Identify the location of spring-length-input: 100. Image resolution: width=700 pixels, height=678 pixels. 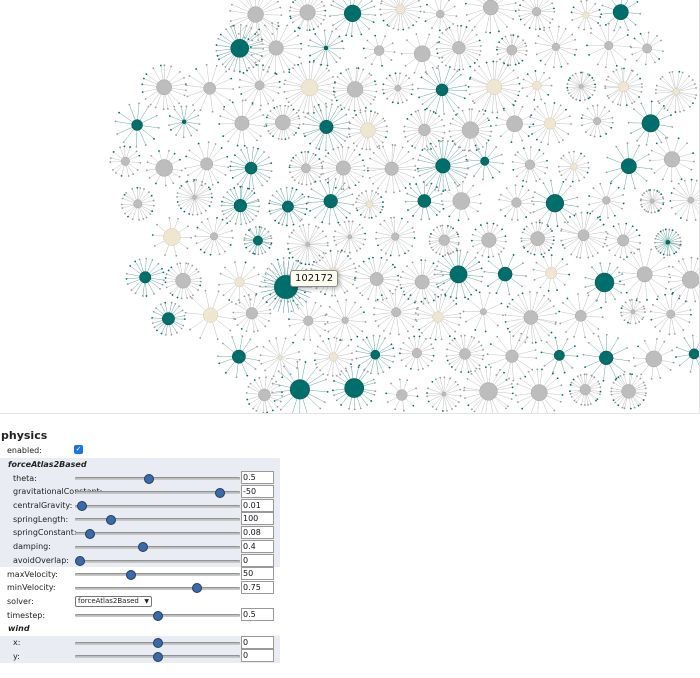
(257, 519).